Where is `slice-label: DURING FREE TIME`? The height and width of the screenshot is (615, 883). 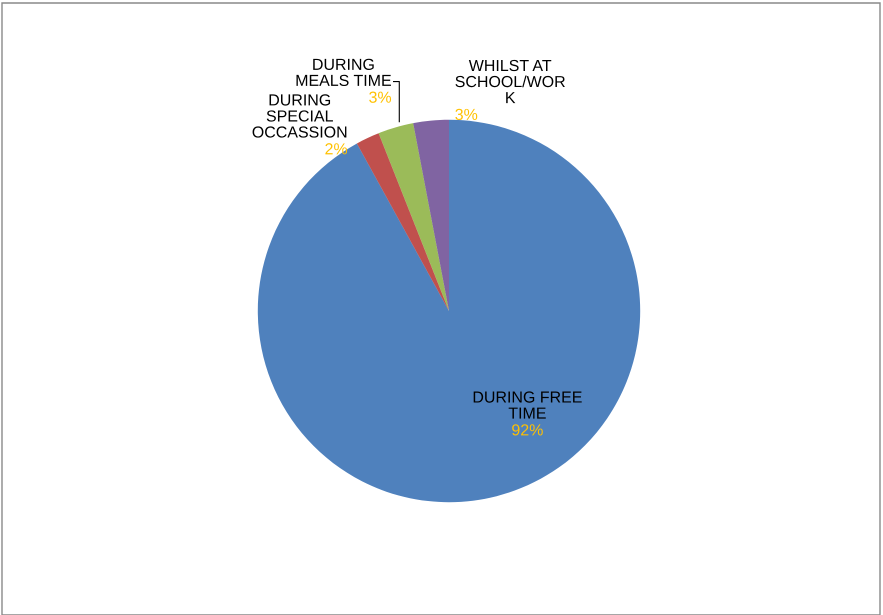
slice-label: DURING FREE TIME is located at coordinates (528, 405).